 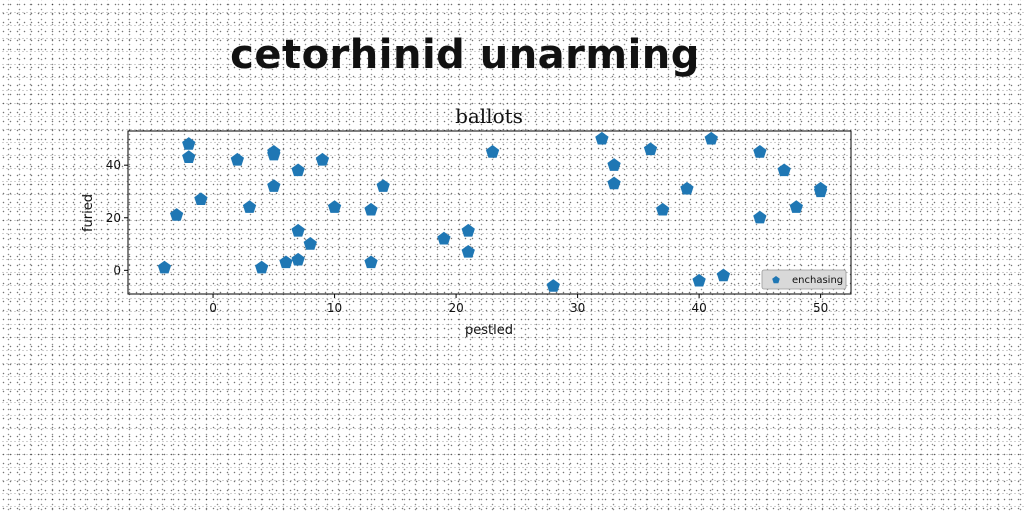 I want to click on legend-label: enchasing, so click(x=817, y=280).